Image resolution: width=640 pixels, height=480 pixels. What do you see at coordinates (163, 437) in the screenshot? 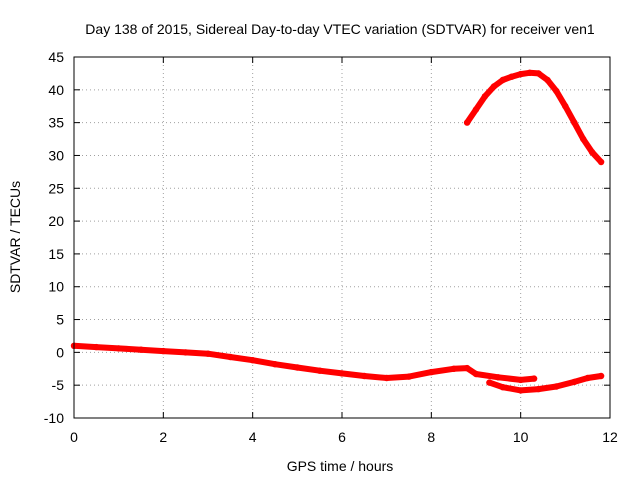
I see `x-tick-label: 2` at bounding box center [163, 437].